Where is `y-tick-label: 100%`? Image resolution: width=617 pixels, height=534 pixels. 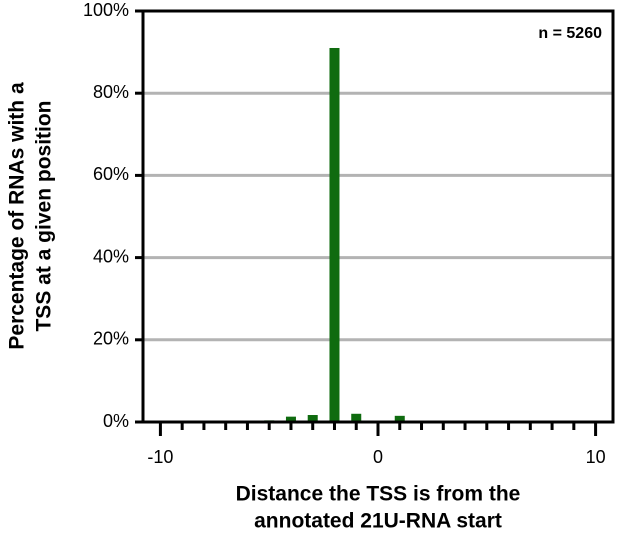
y-tick-label: 100% is located at coordinates (106, 10).